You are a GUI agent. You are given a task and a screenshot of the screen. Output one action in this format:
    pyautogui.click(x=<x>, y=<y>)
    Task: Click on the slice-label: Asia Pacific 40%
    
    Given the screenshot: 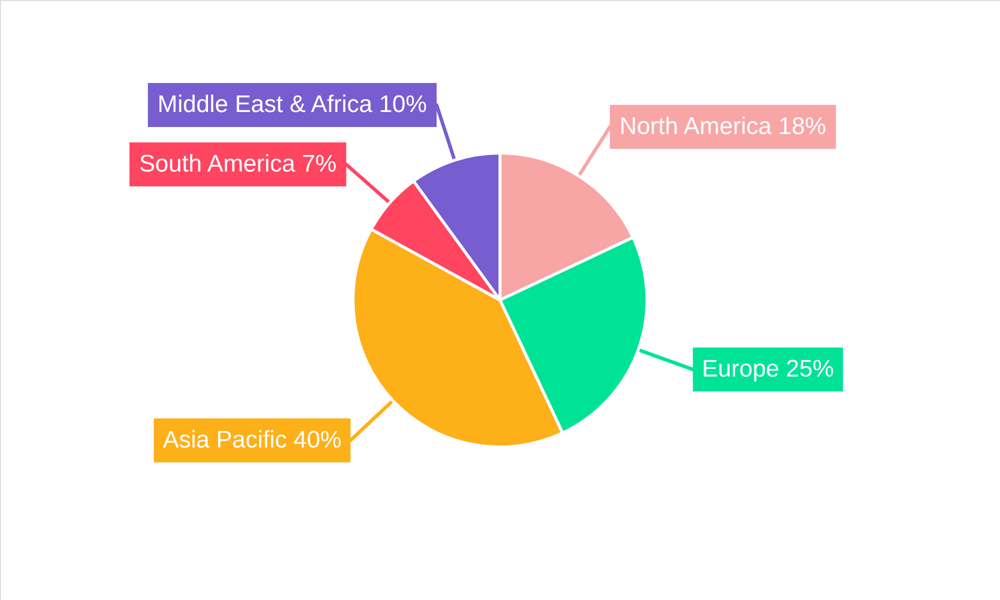 What is the action you would take?
    pyautogui.click(x=252, y=440)
    